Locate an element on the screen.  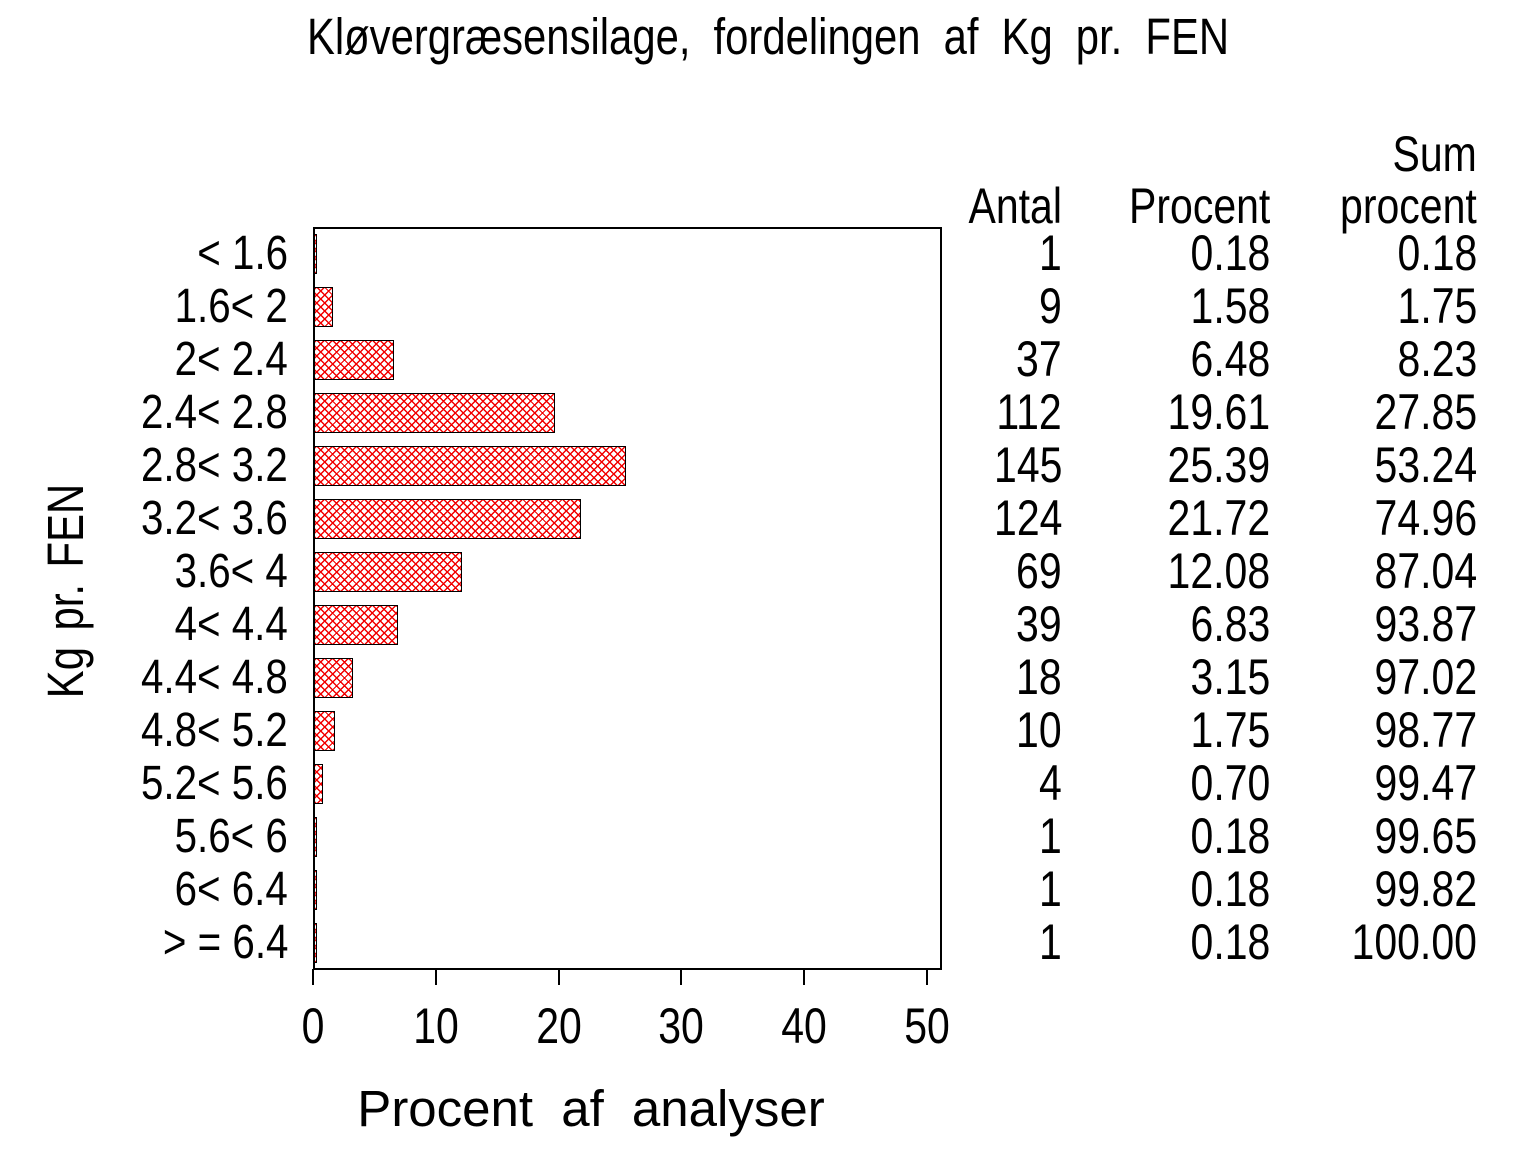
x-axis-tick-label: 50 is located at coordinates (927, 1026).